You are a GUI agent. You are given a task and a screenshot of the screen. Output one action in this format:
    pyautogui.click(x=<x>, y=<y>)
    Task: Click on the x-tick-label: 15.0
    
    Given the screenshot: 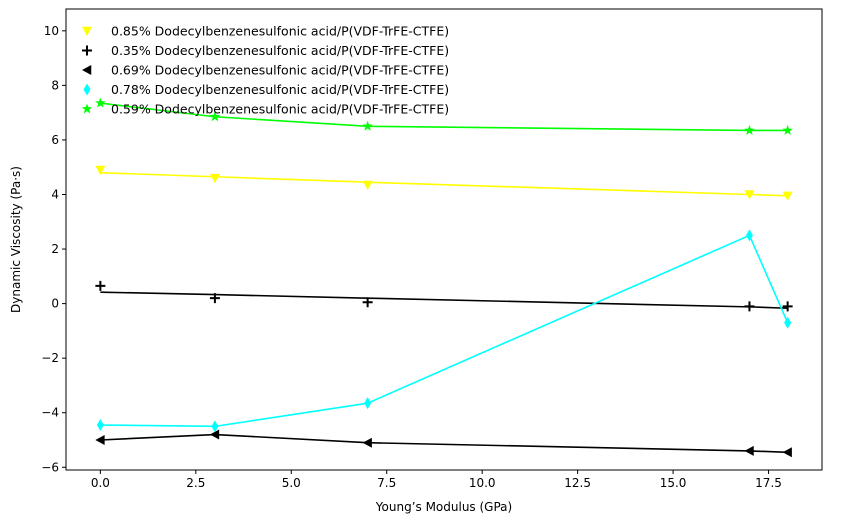 What is the action you would take?
    pyautogui.click(x=673, y=483)
    